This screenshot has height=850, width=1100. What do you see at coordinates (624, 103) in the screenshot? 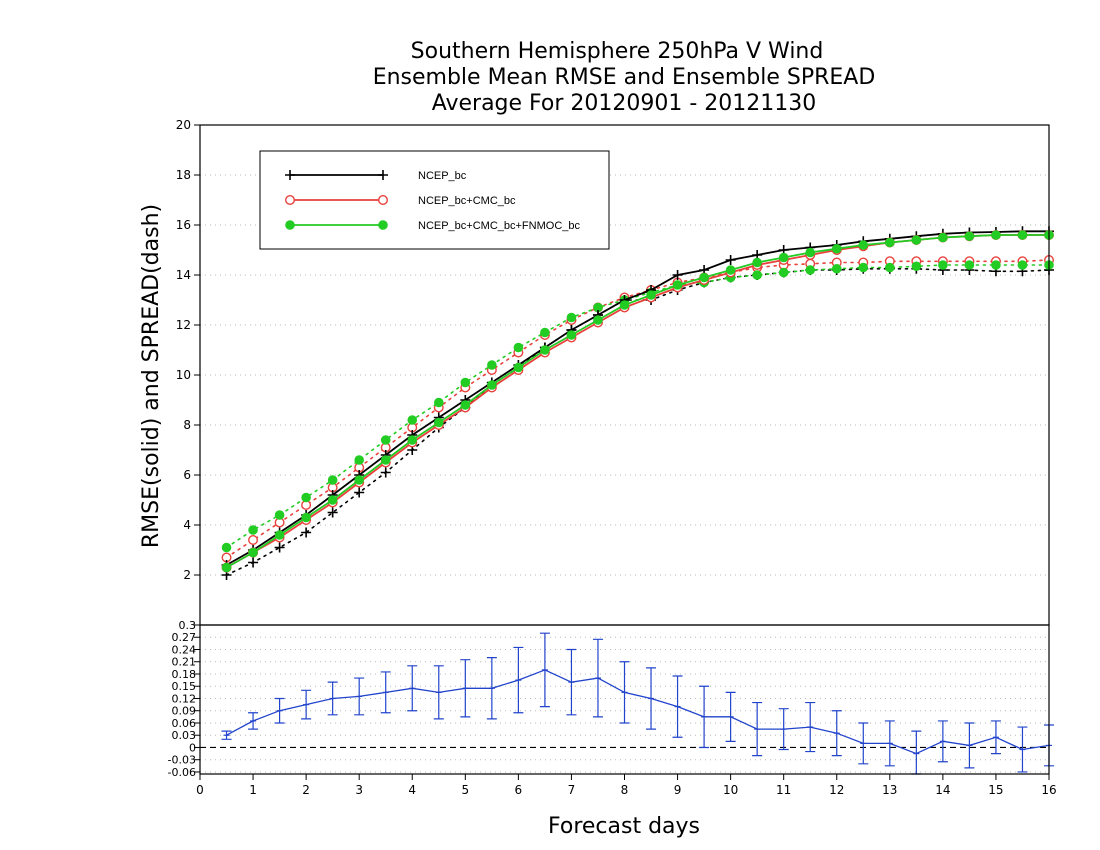
I see `chart-title-line-3: Average For 20120901 - 20121130` at bounding box center [624, 103].